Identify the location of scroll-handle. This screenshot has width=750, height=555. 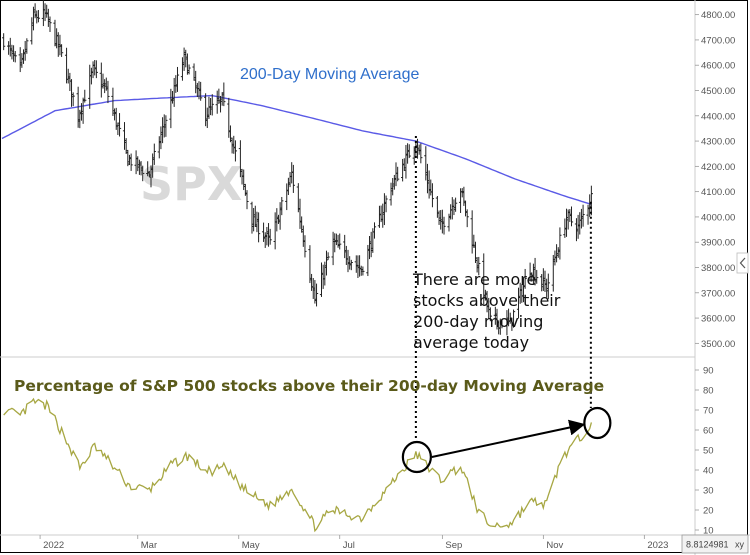
(742, 263).